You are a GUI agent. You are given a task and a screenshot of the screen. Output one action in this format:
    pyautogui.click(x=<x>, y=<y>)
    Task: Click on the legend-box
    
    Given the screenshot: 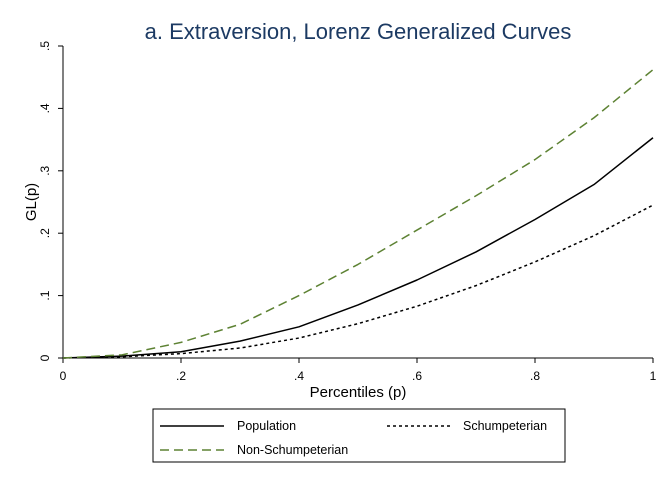 What is the action you would take?
    pyautogui.click(x=359, y=435)
    